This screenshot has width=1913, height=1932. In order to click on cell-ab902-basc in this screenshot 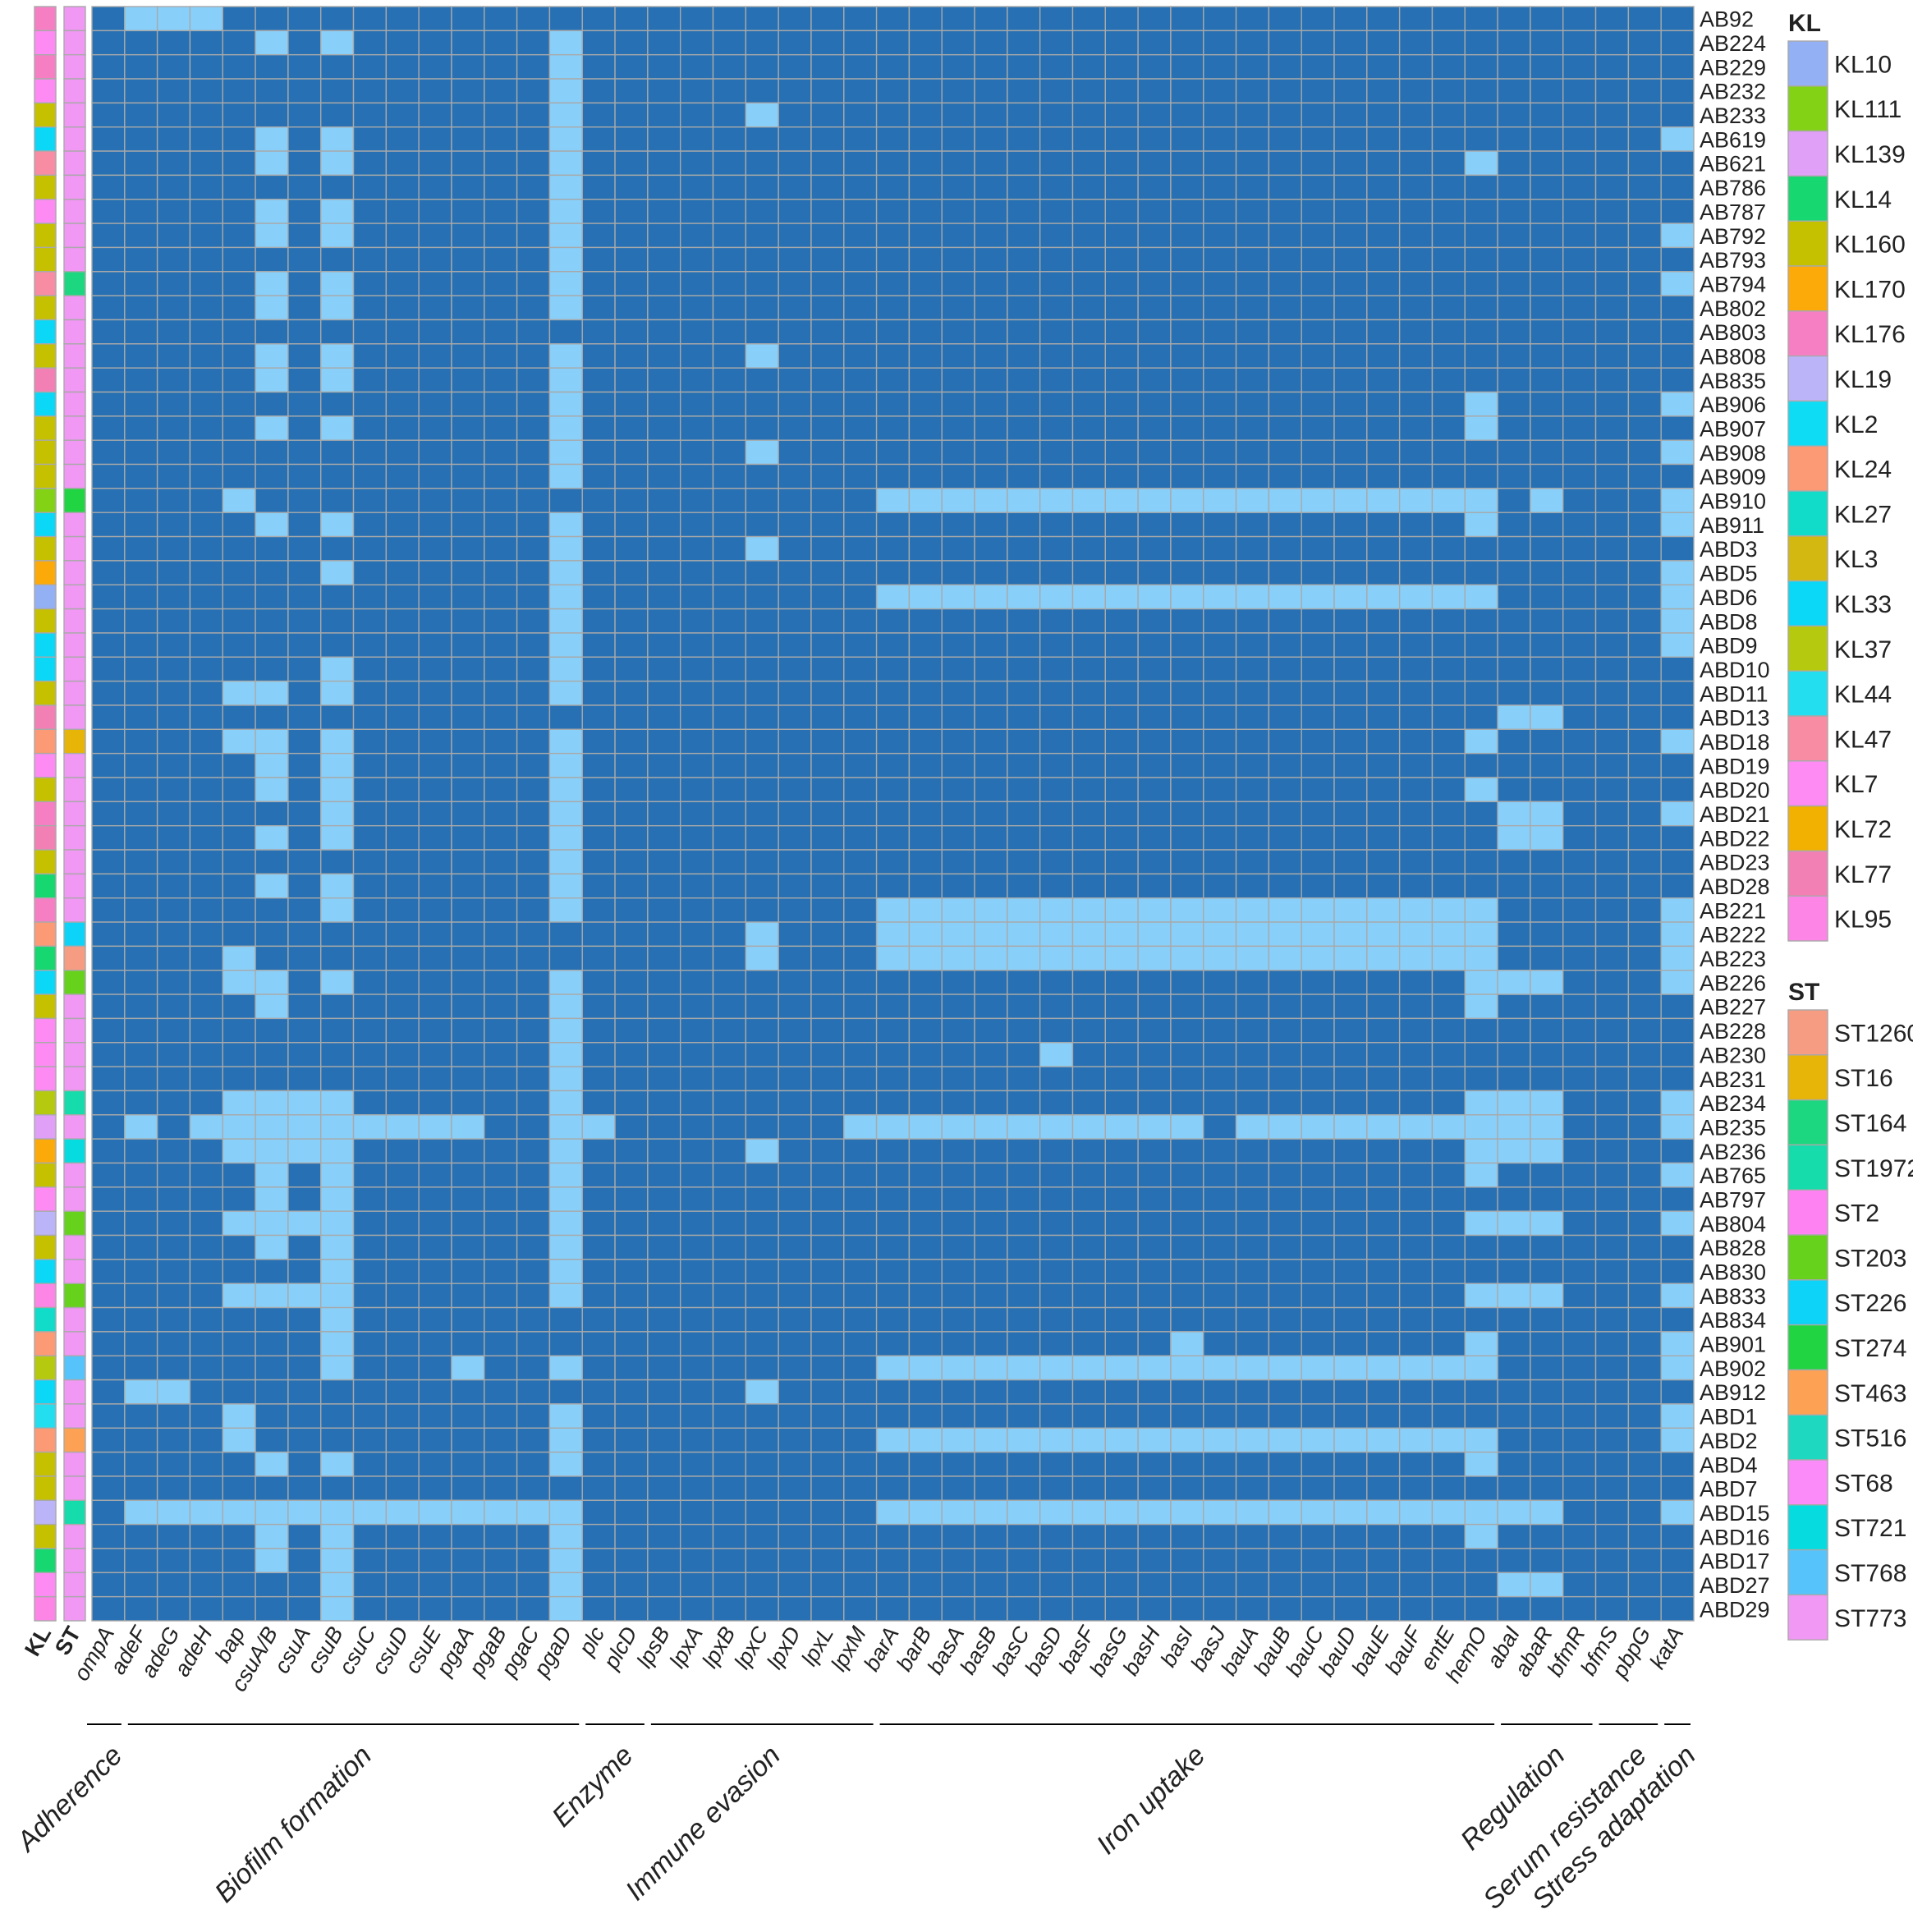, I will do `click(1024, 1368)`.